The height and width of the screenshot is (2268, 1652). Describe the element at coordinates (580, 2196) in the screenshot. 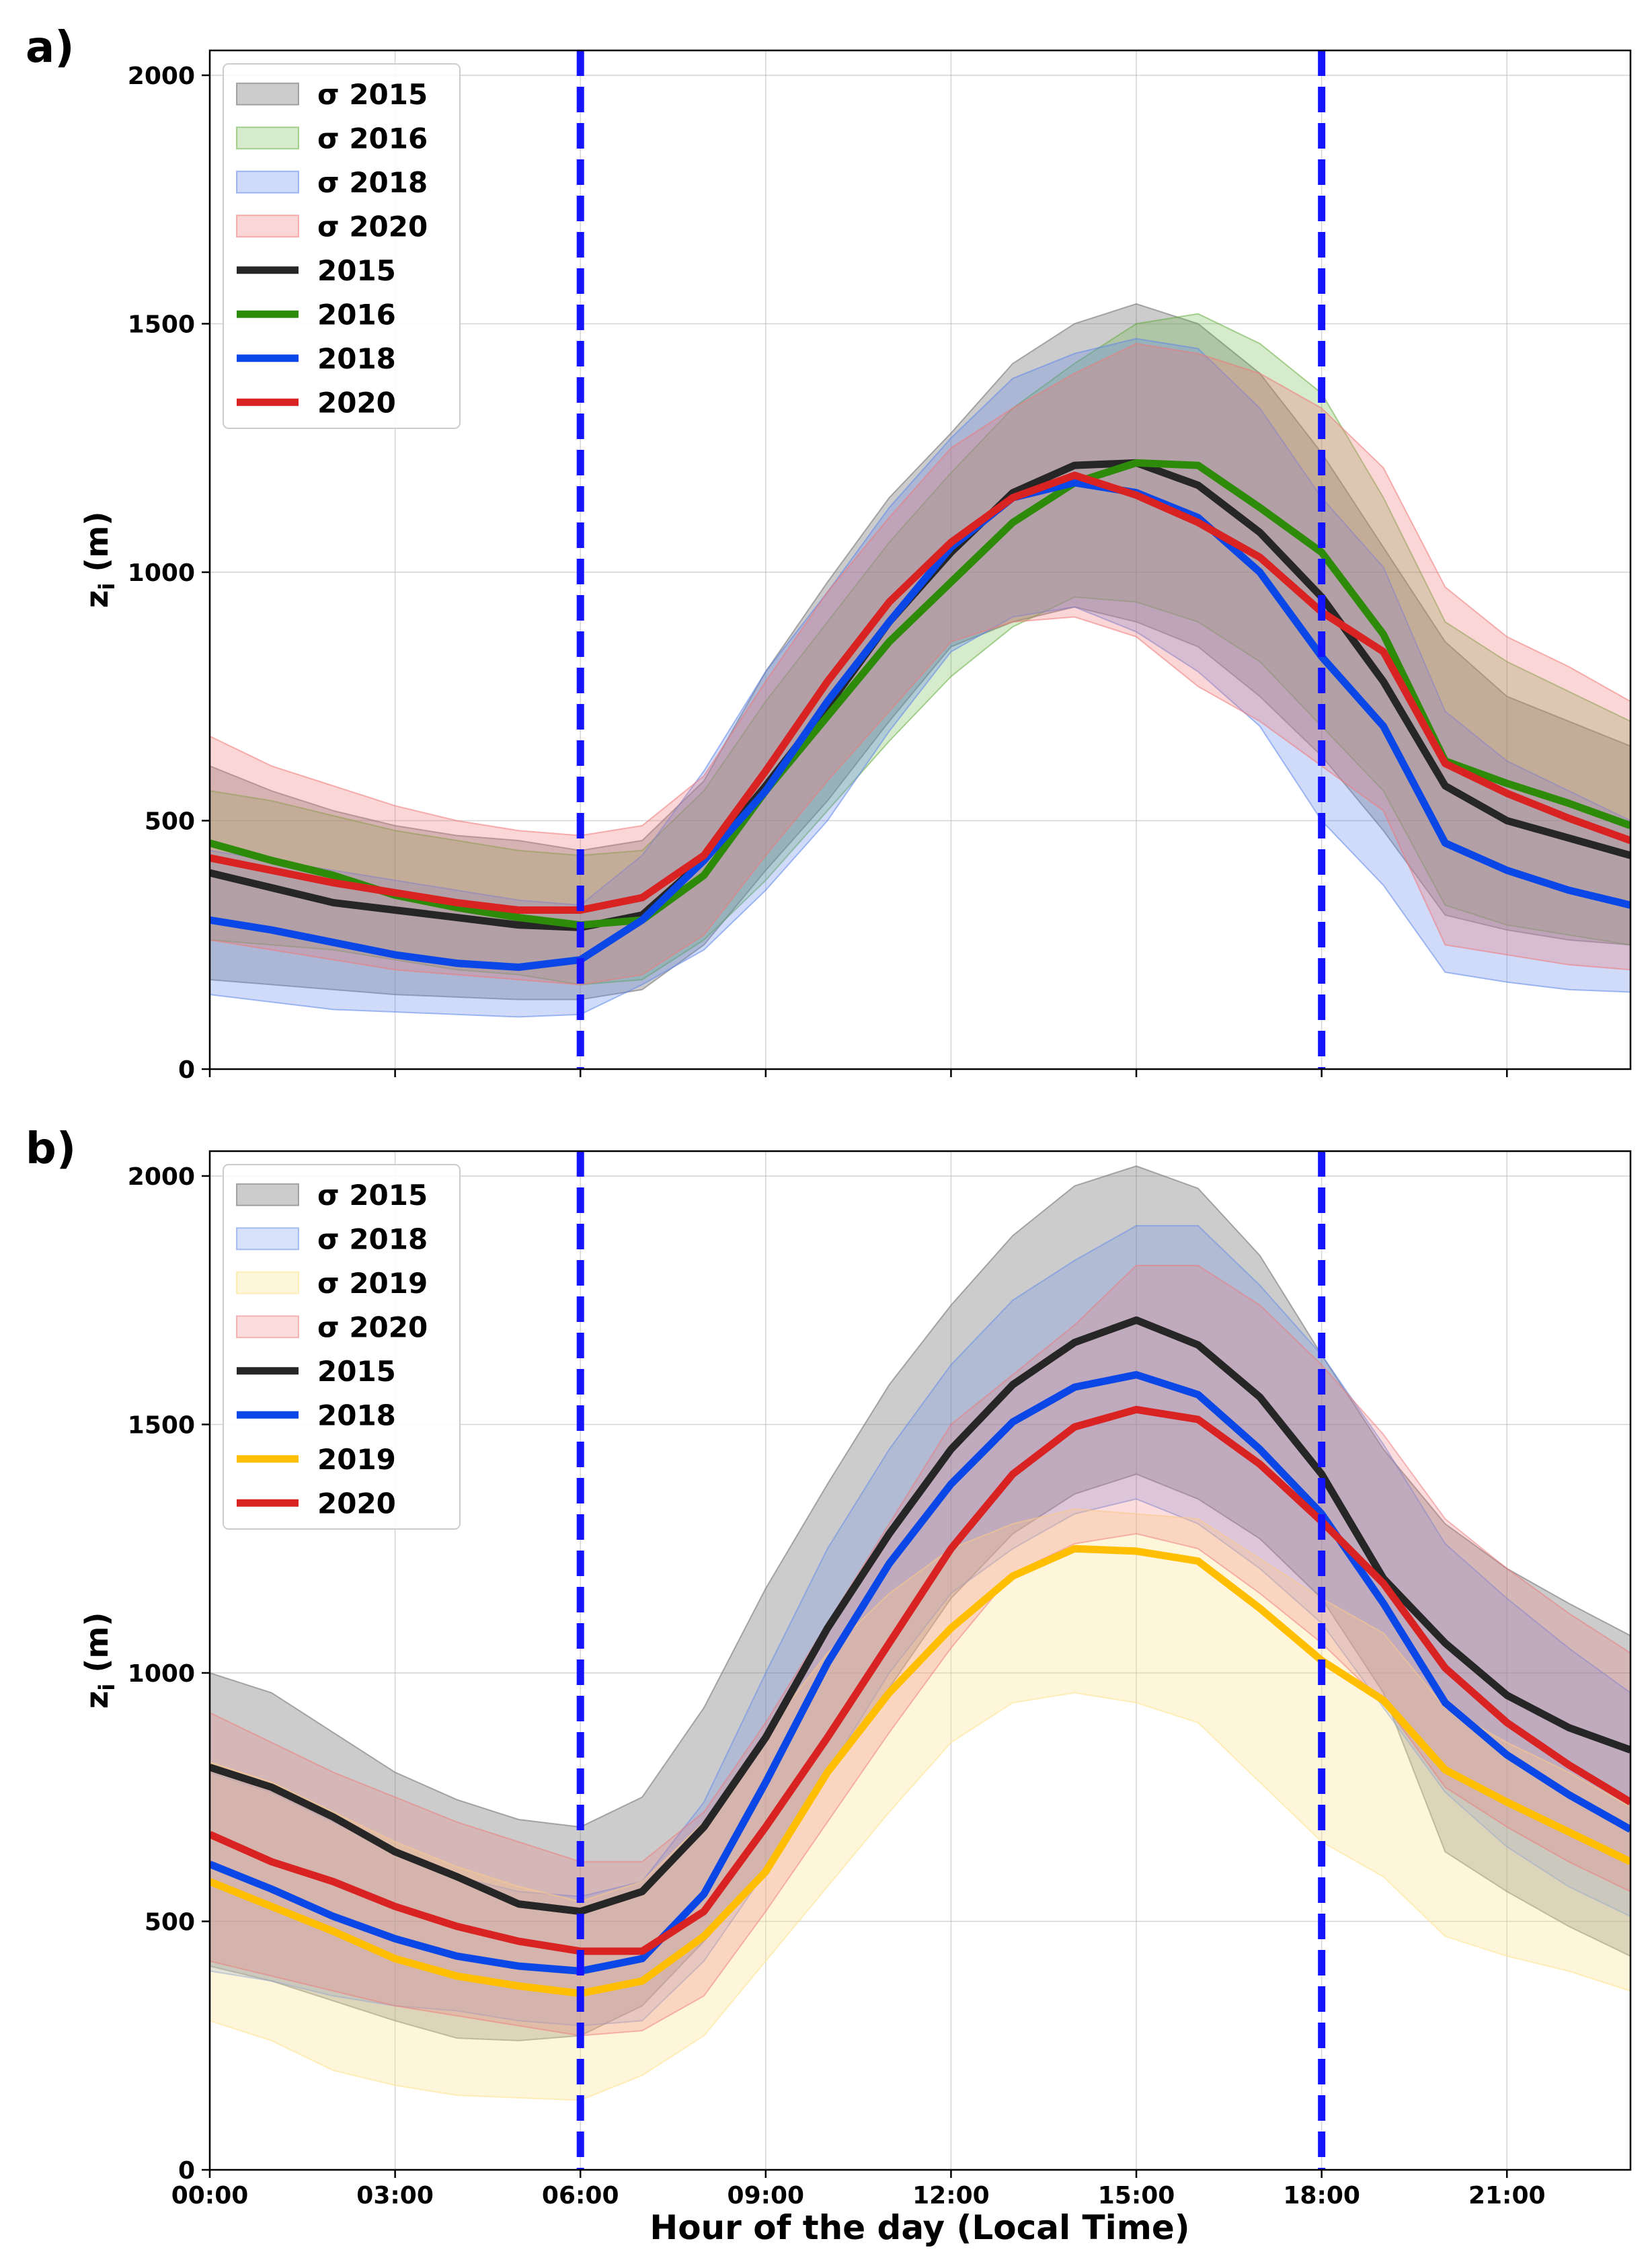

I see `x-tick-label: 06:00` at that location.